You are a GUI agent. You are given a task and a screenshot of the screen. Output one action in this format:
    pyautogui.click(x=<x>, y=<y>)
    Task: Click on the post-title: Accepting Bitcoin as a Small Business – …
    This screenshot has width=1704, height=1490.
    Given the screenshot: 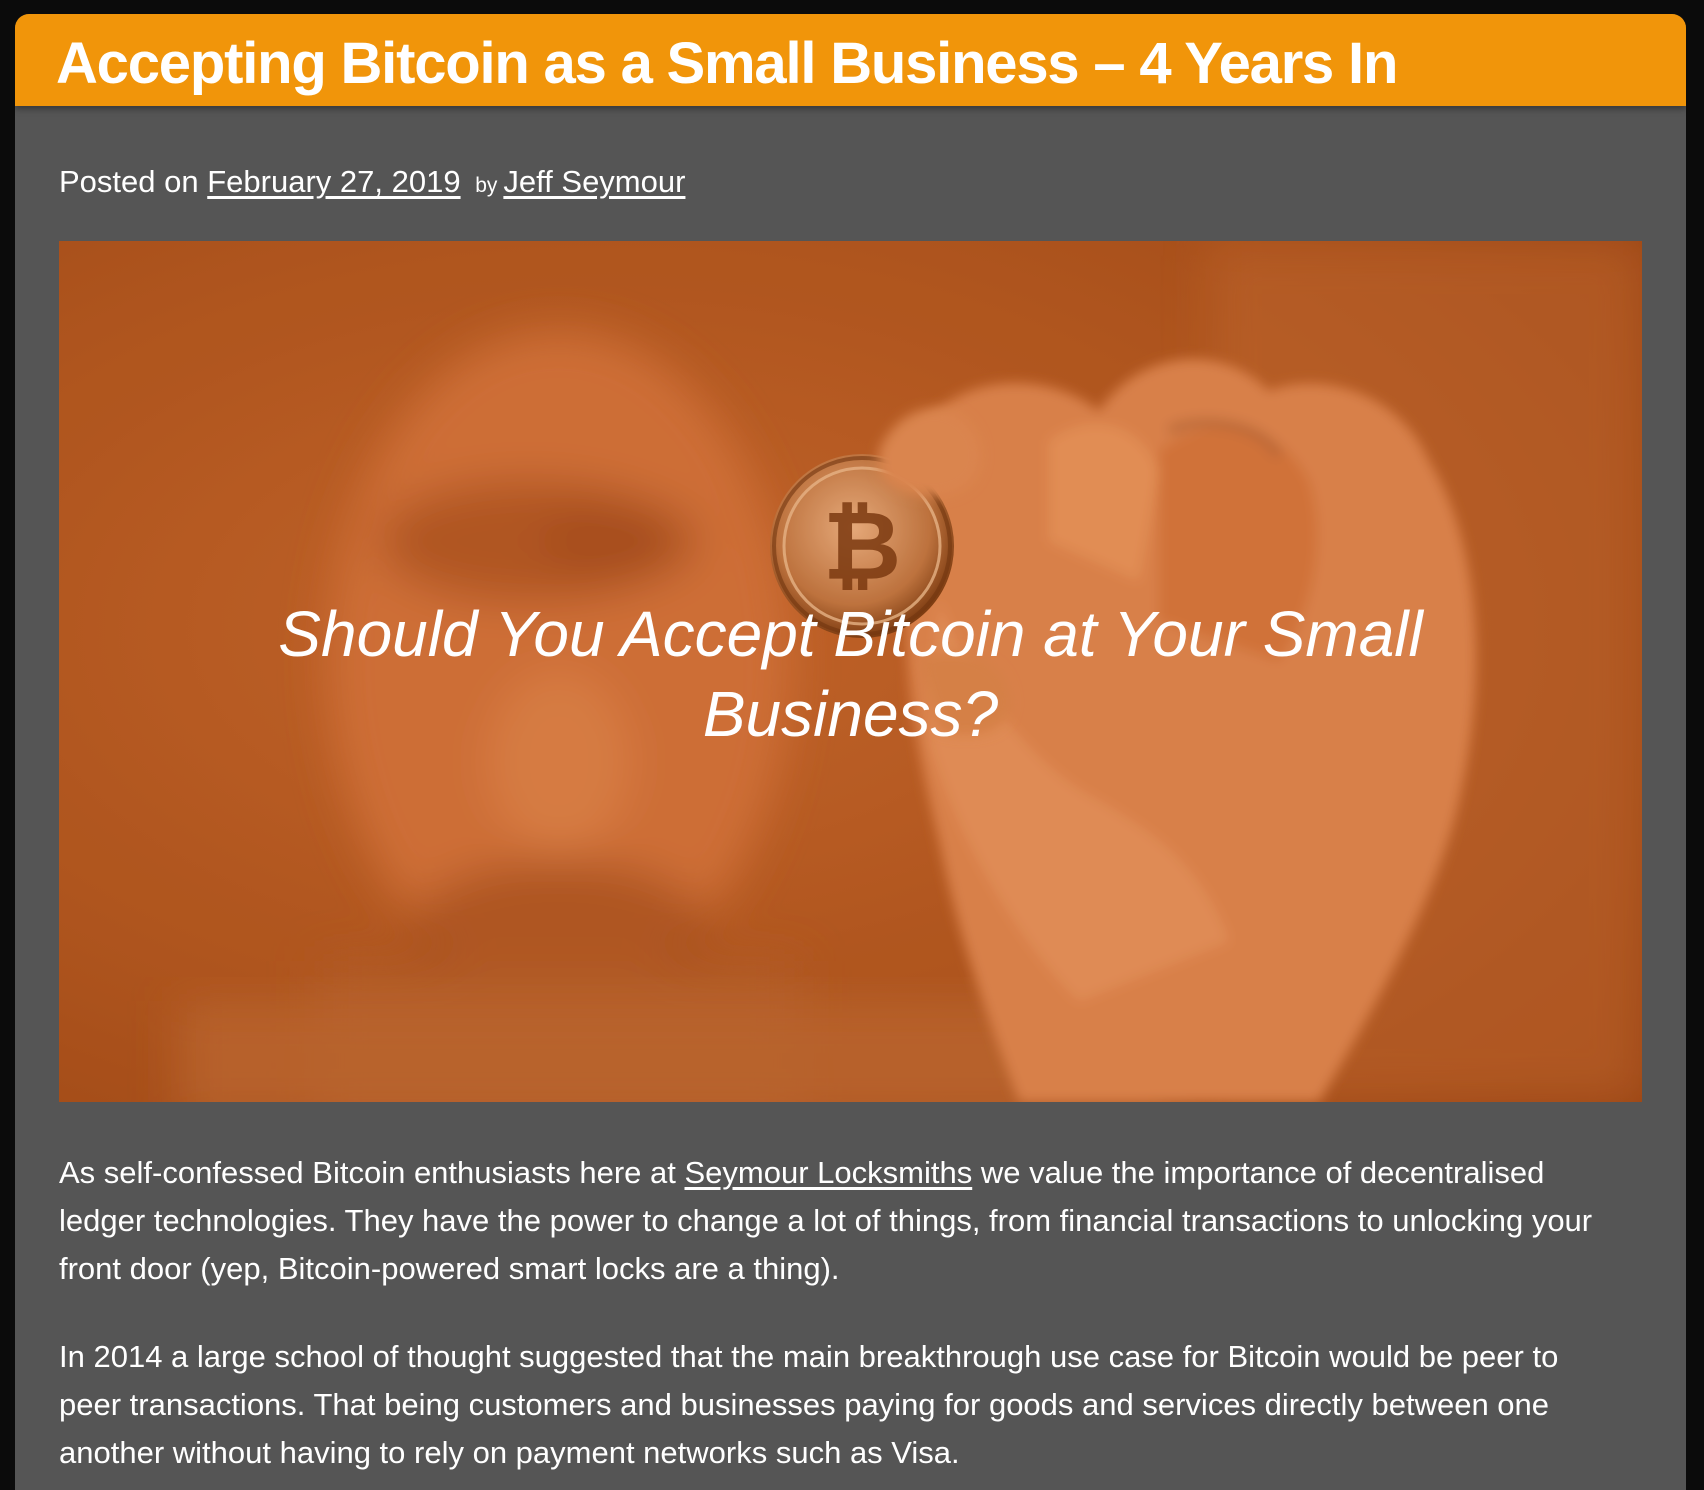 What is the action you would take?
    pyautogui.click(x=727, y=63)
    